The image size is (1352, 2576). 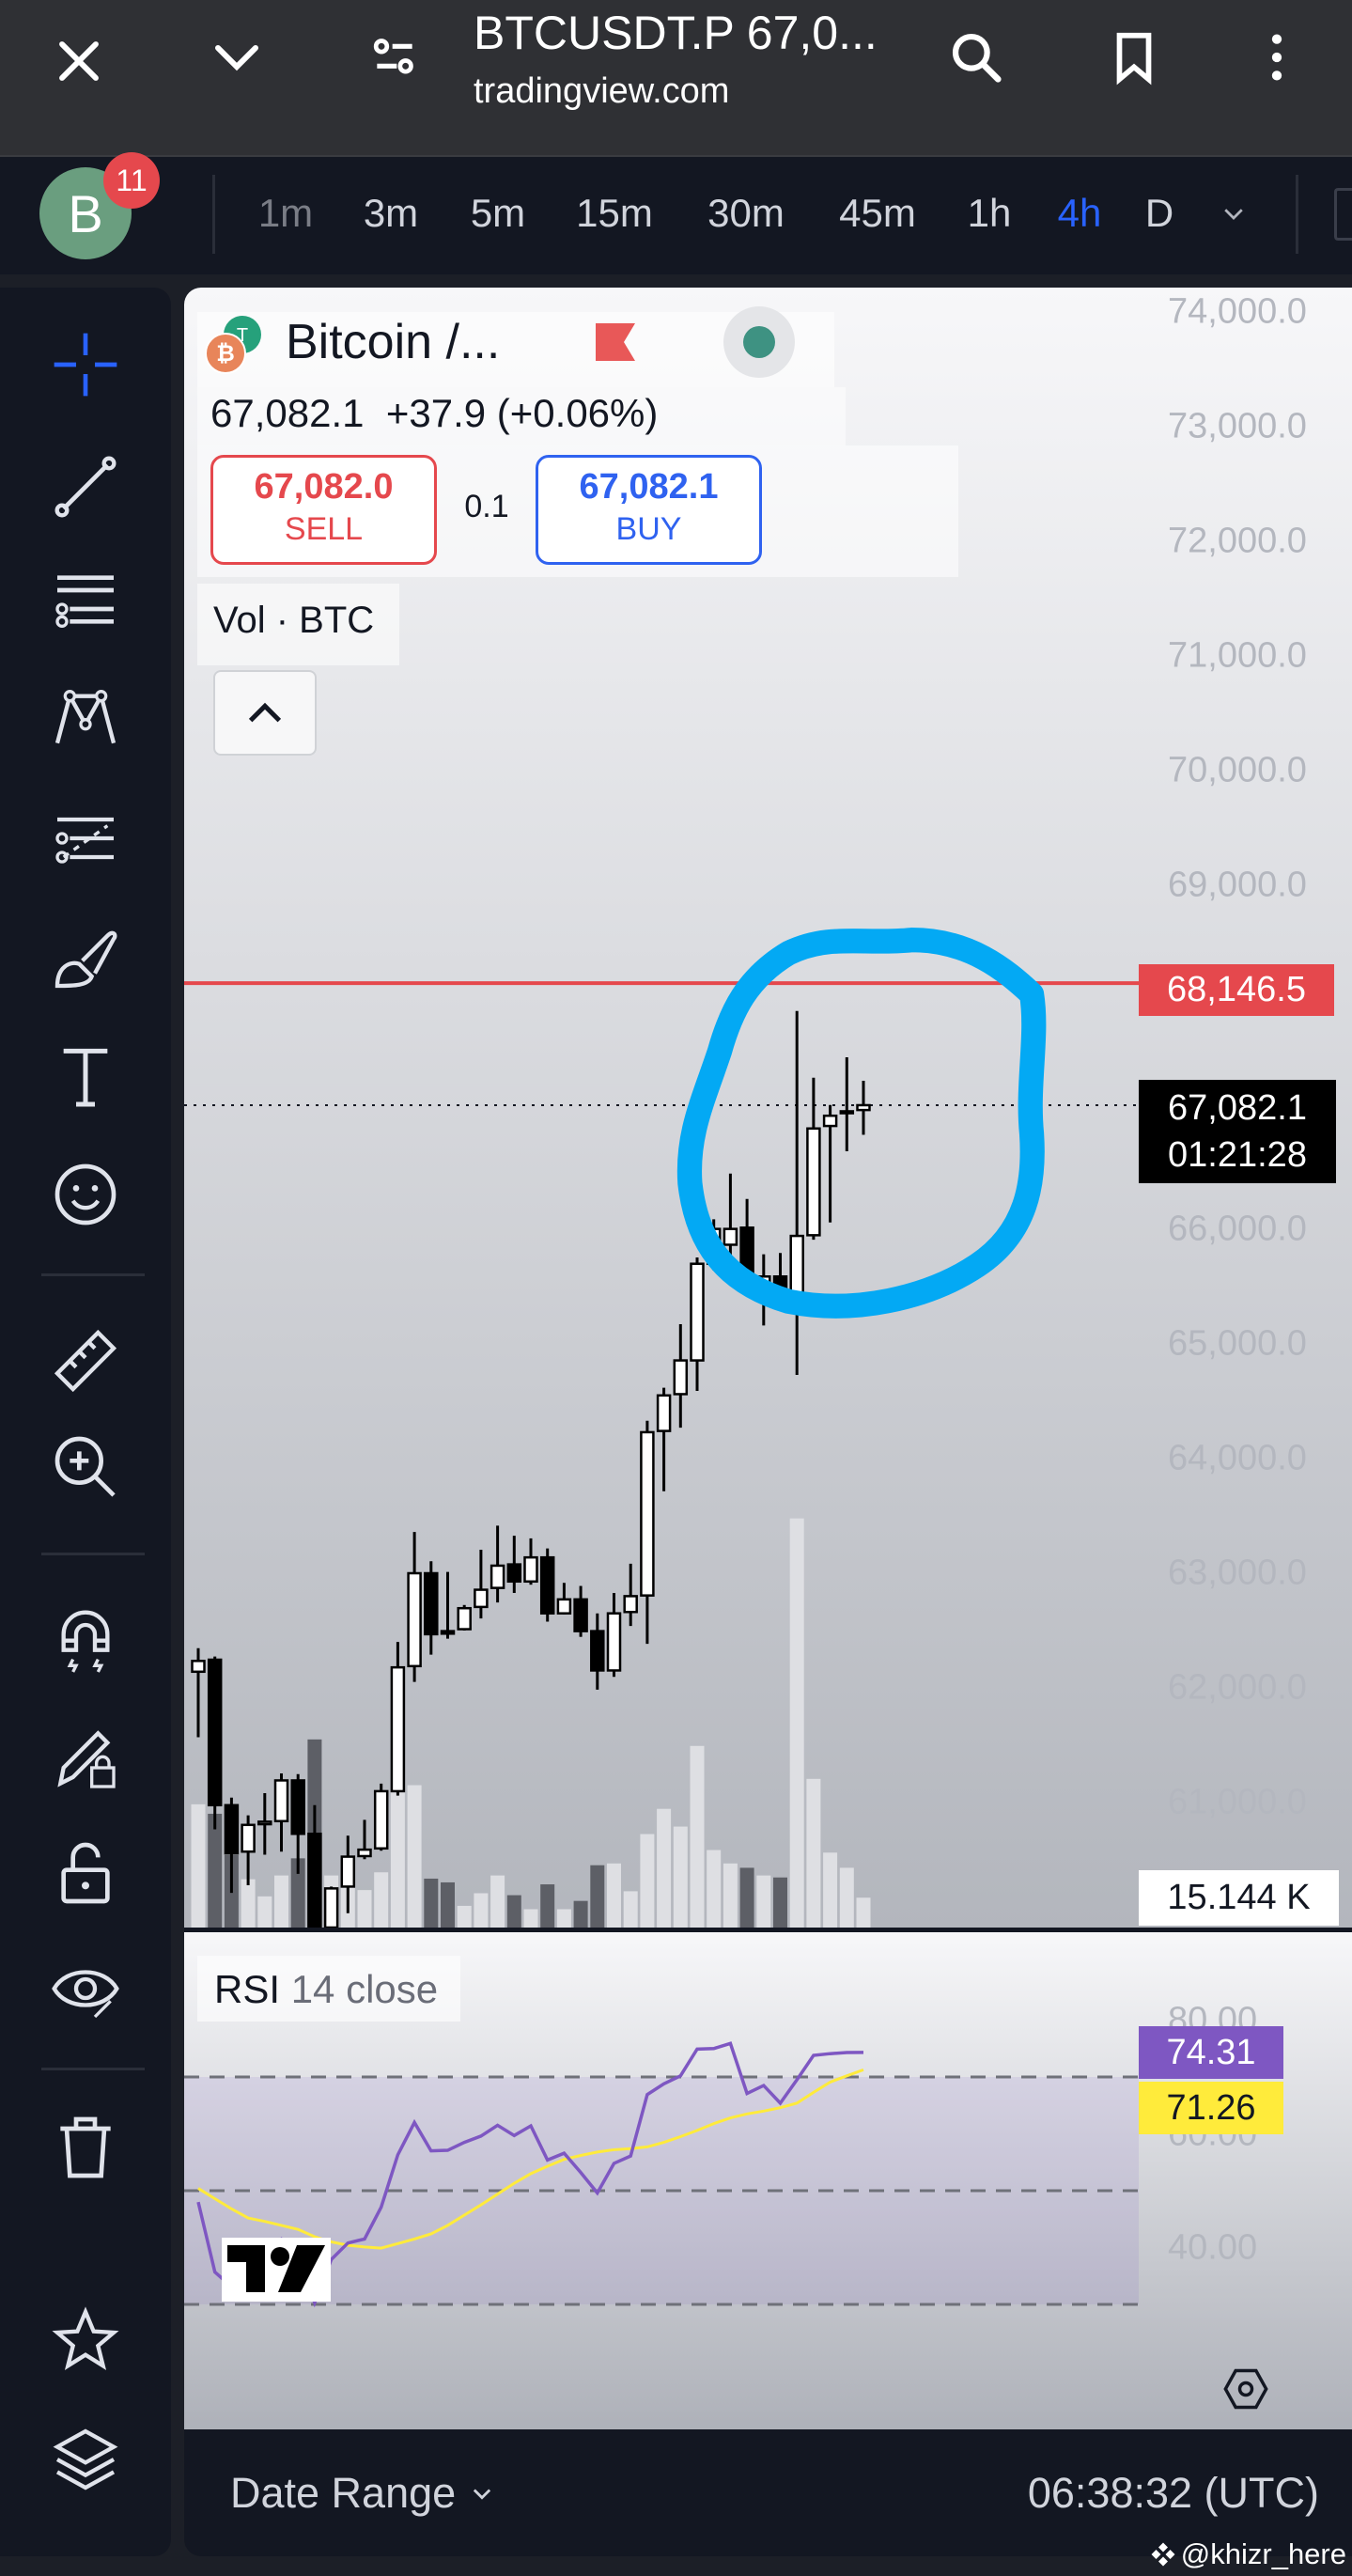 I want to click on alert-price-label: 68,146.5, so click(x=1237, y=990).